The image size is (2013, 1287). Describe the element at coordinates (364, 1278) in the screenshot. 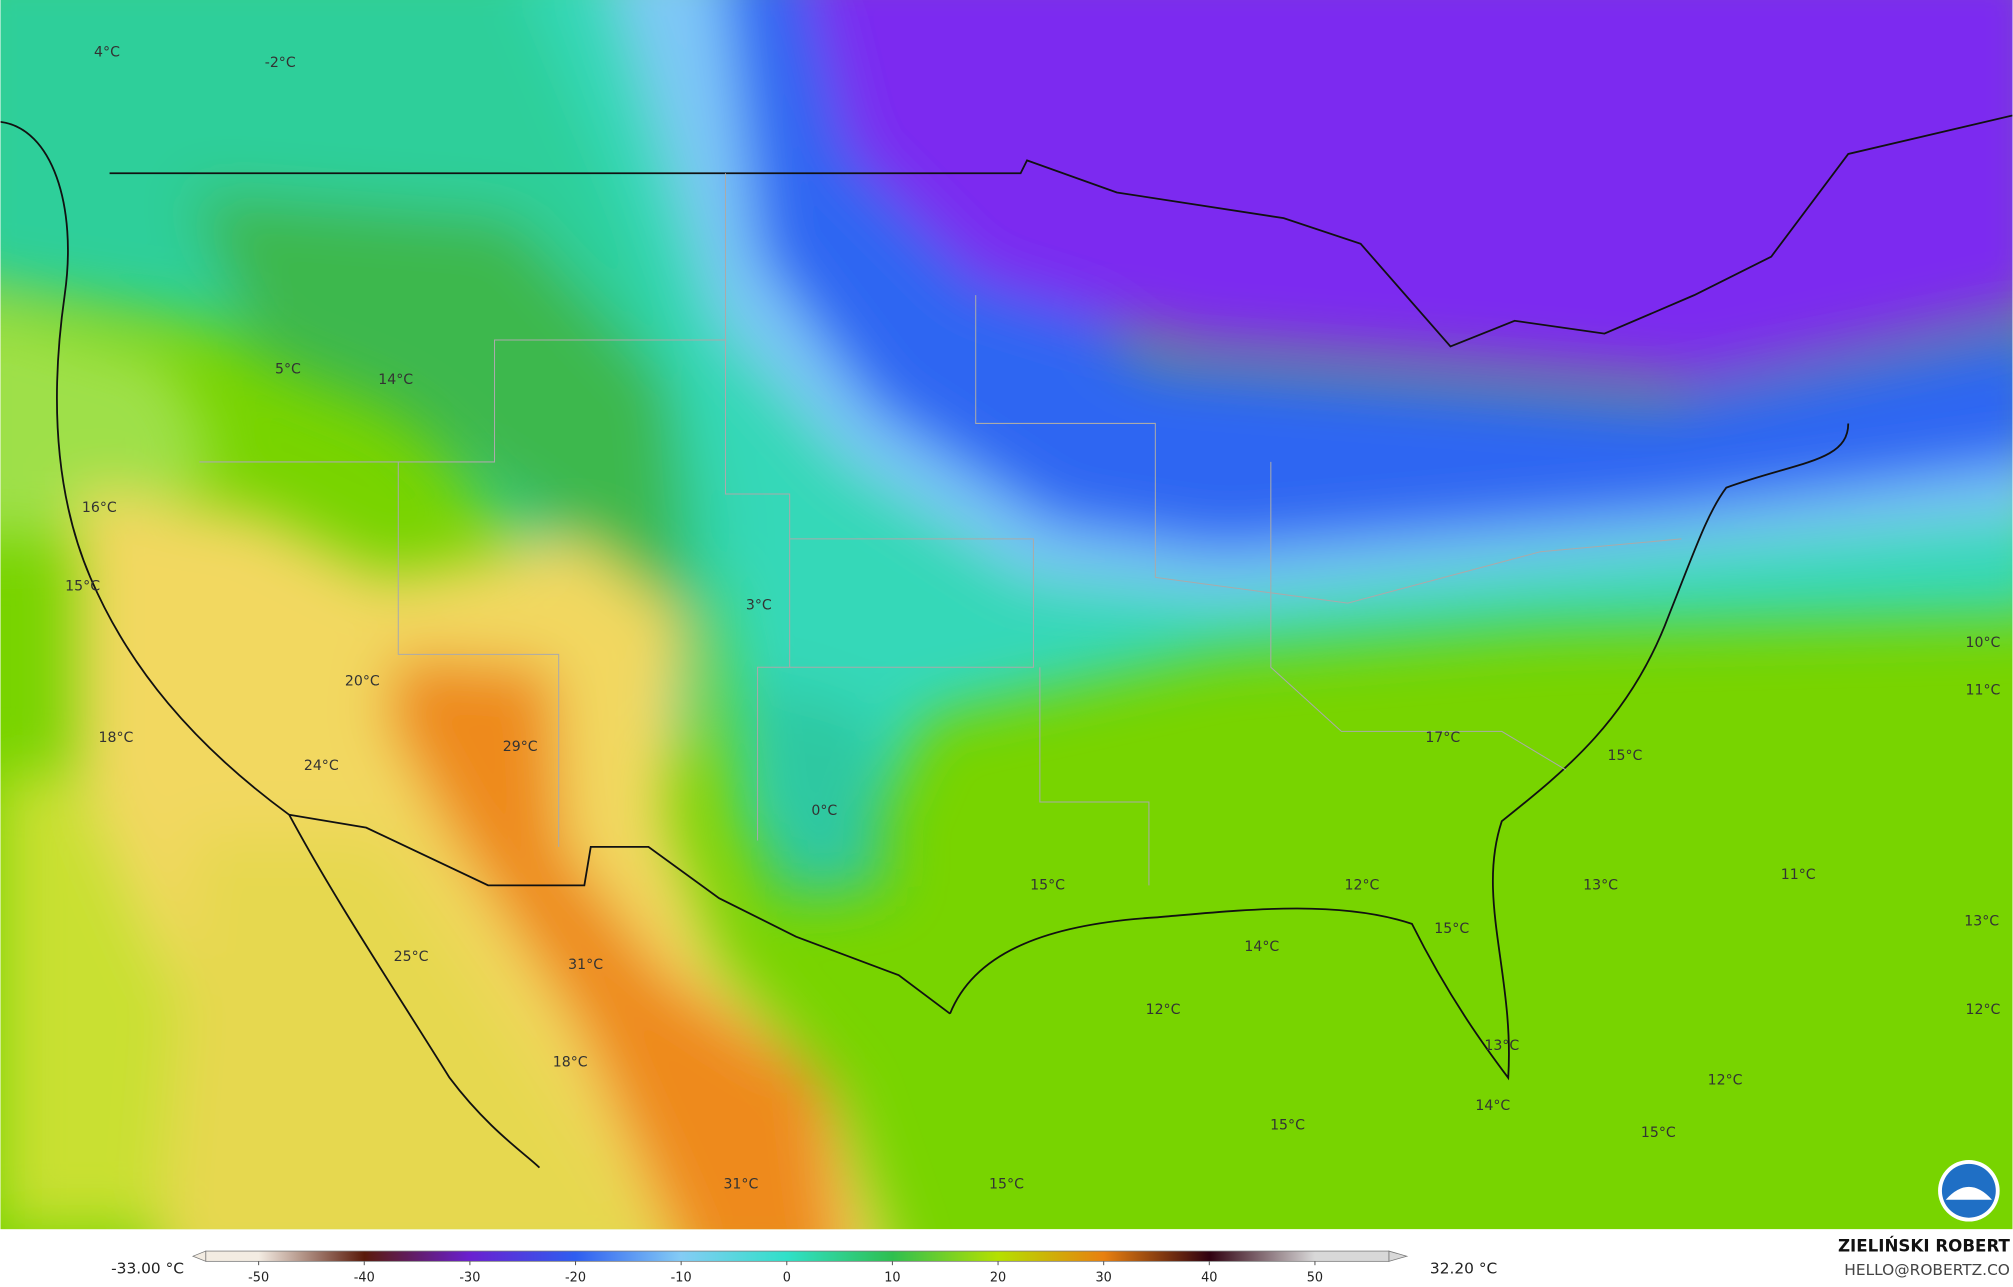

I see `colorbar-tick-label: -40` at that location.